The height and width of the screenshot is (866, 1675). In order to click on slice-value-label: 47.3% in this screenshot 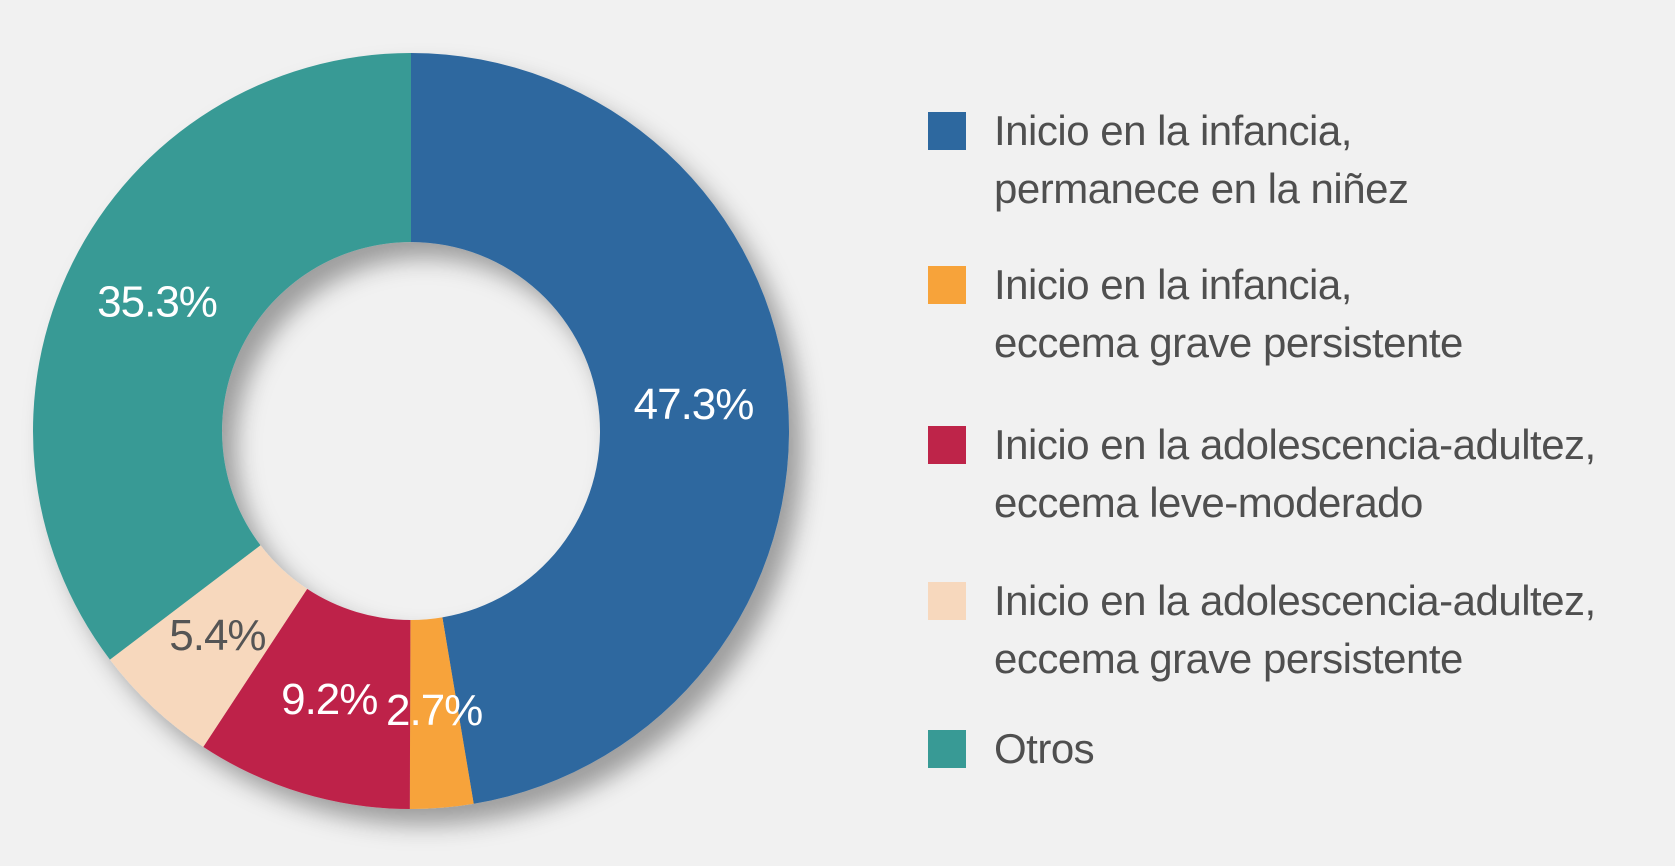, I will do `click(694, 404)`.